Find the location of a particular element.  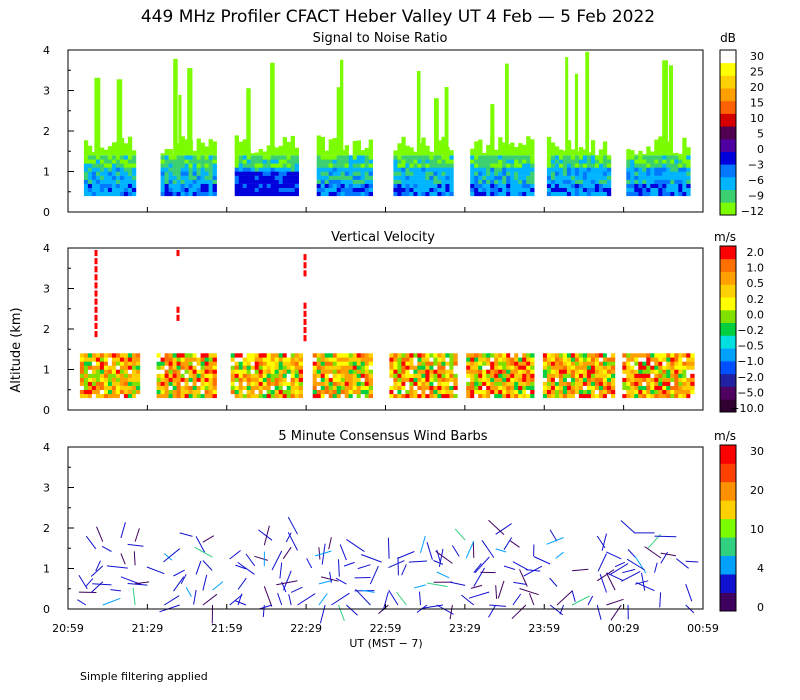

colorbar-tick-label: −0.5 is located at coordinates (750, 346).